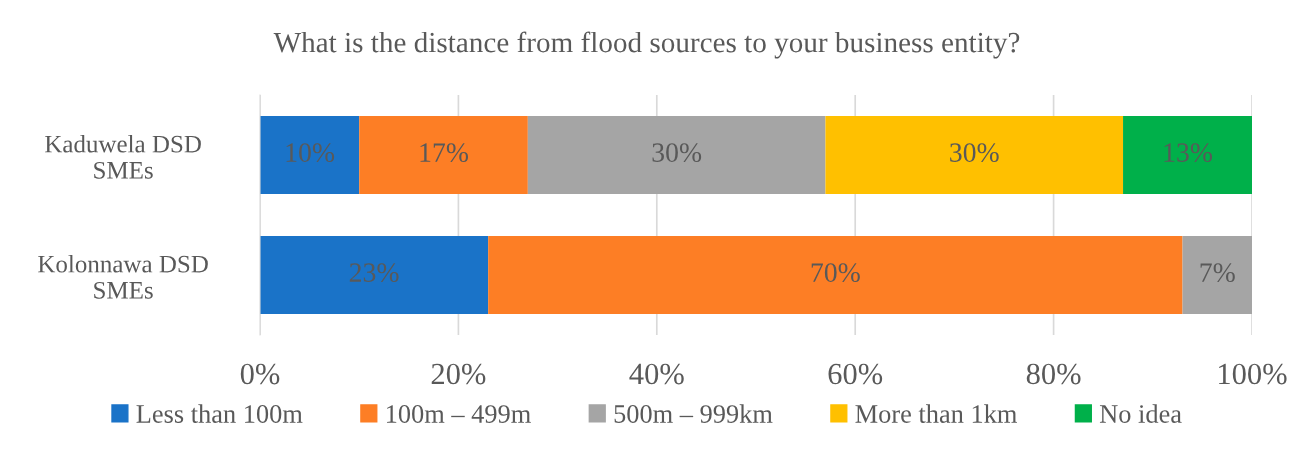  I want to click on x-tick-label: 40%, so click(656, 374).